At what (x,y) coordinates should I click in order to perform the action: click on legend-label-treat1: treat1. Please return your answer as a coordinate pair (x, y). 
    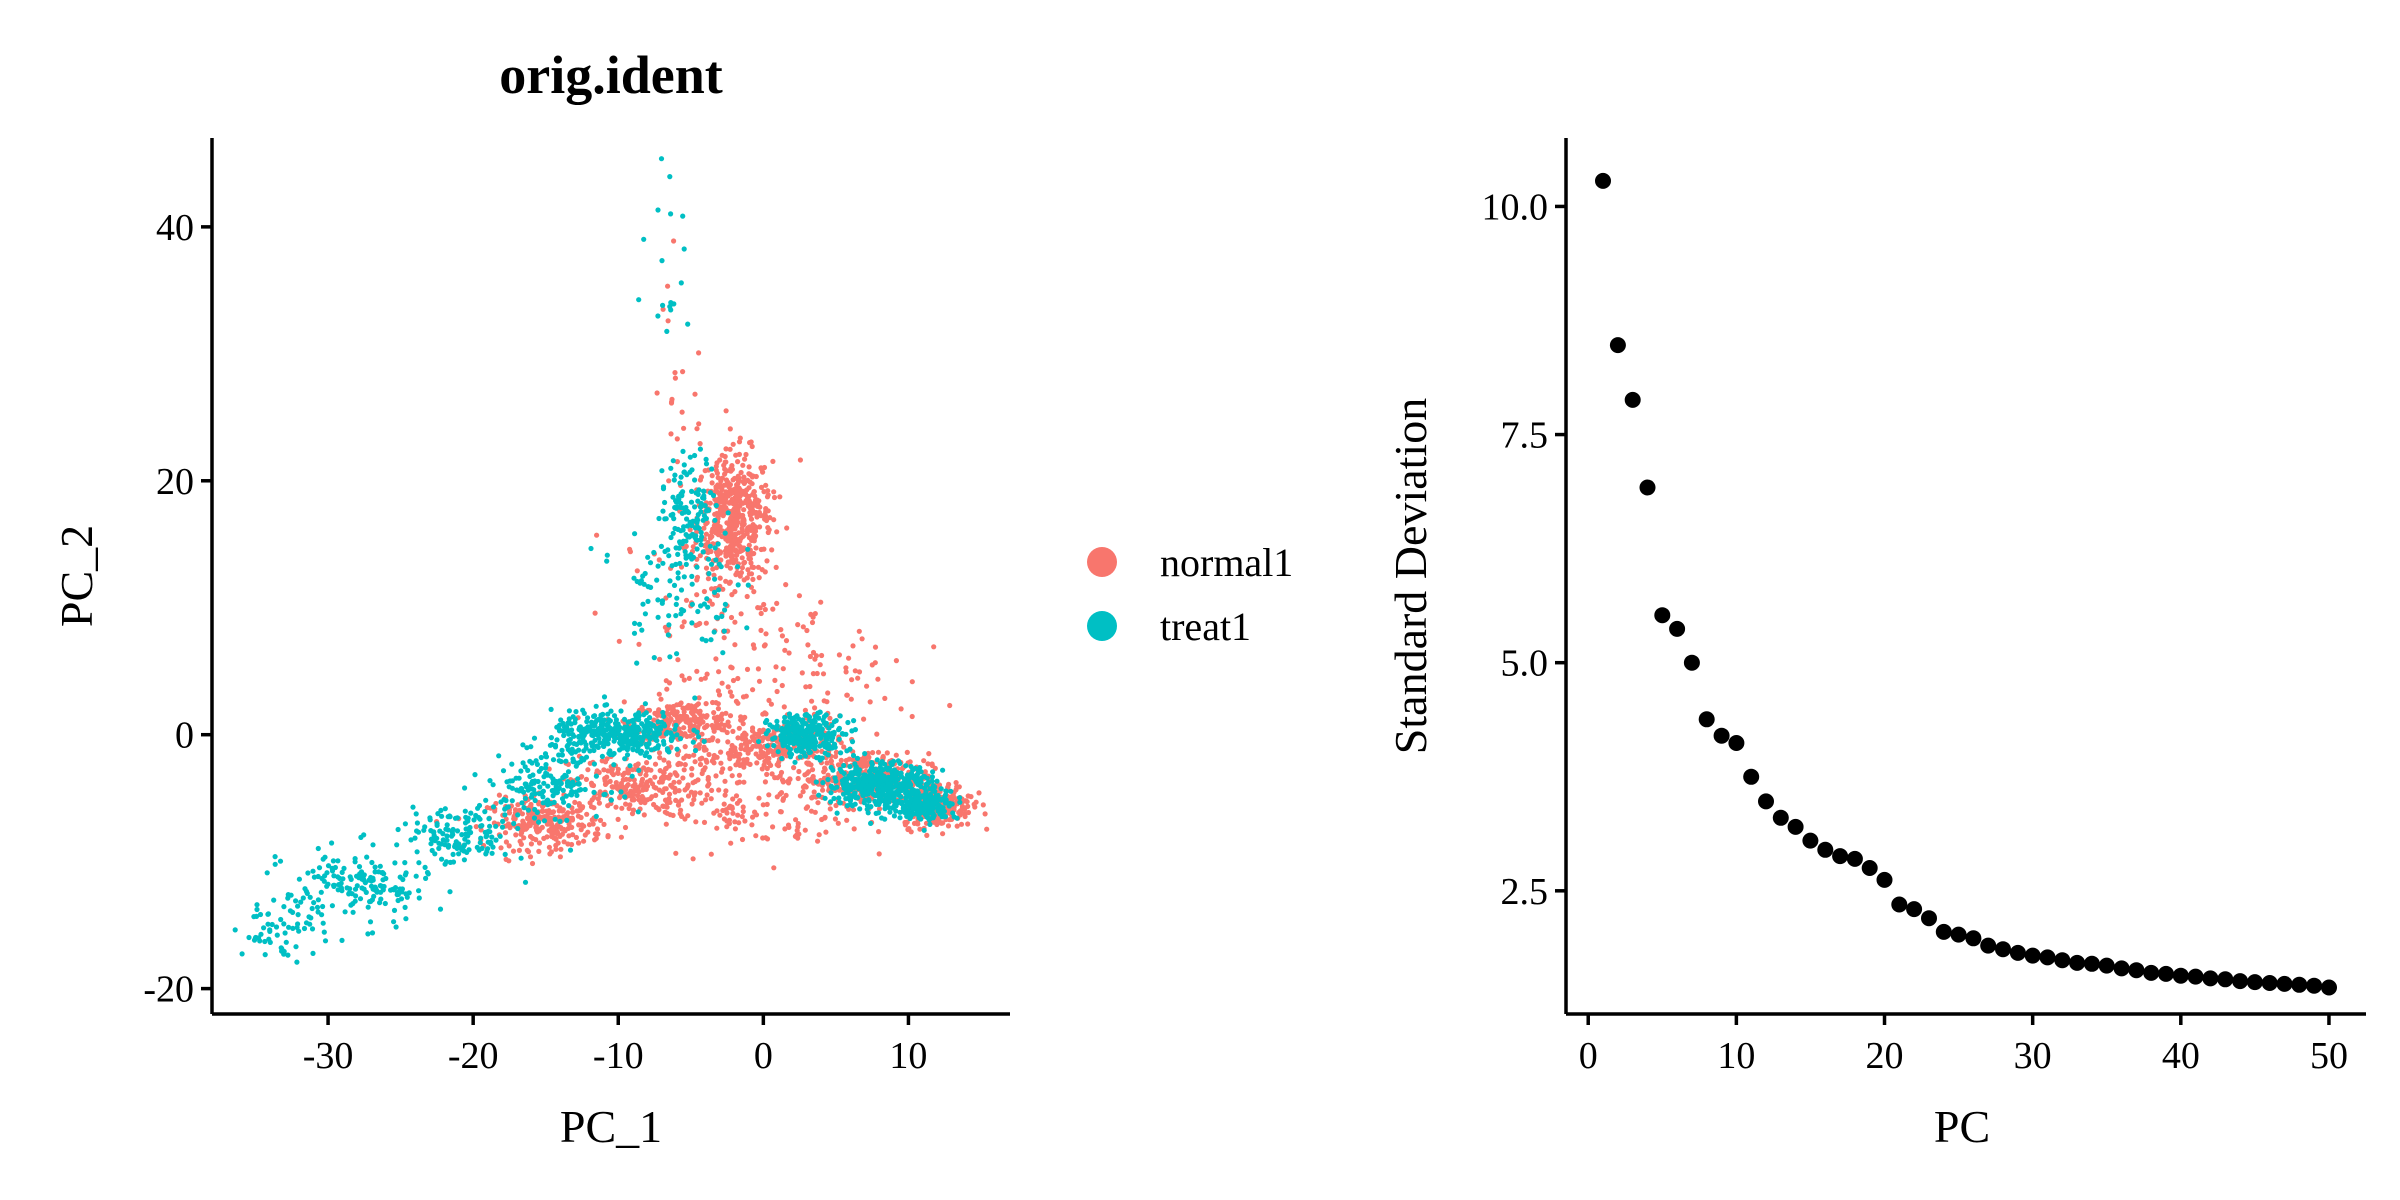
    Looking at the image, I should click on (1205, 626).